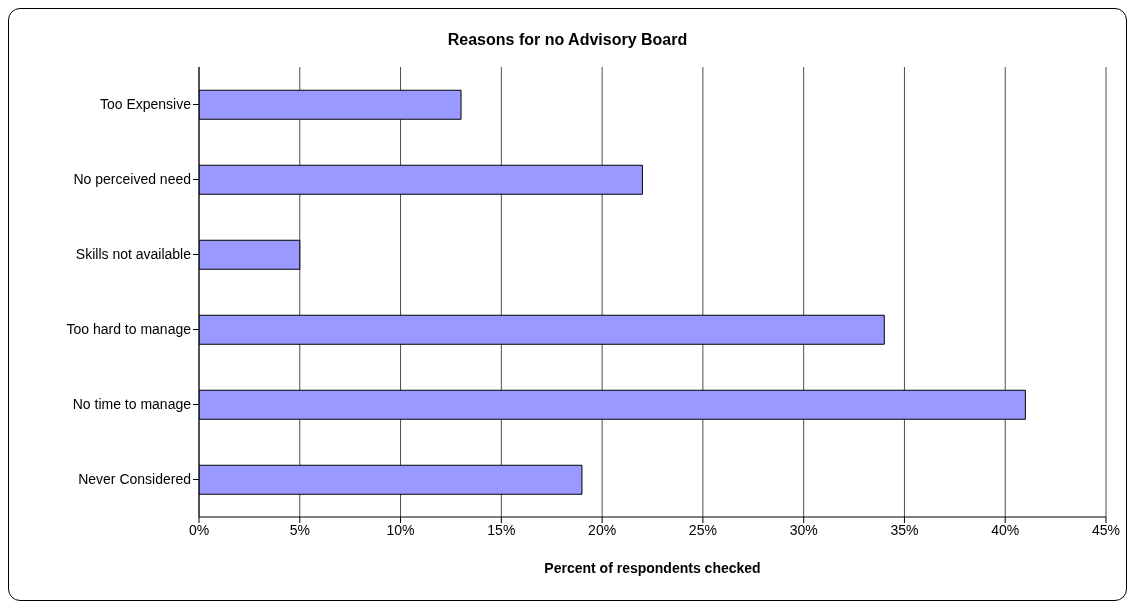 This screenshot has height=609, width=1135. I want to click on y-tick-label: Too hard to manage, so click(129, 329).